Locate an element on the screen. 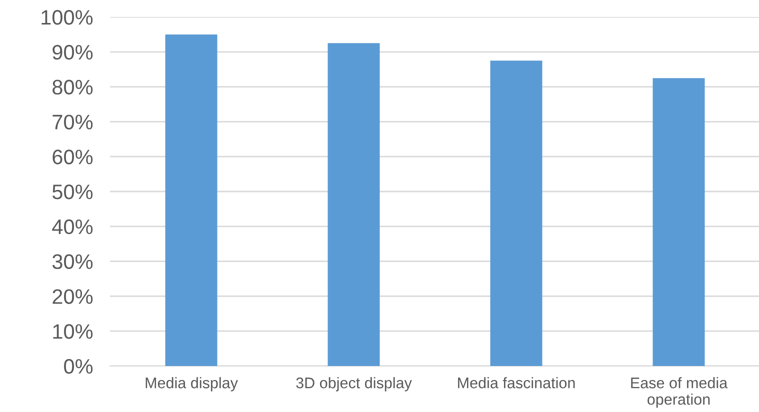 The image size is (759, 412). x-tick-label: Ease of media operation is located at coordinates (679, 392).